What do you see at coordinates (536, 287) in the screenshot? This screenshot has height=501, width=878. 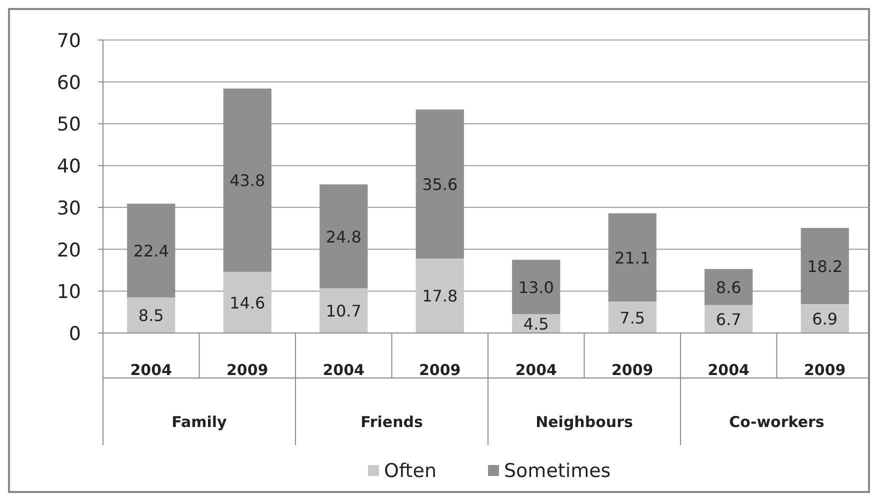 I see `text: 13.0` at bounding box center [536, 287].